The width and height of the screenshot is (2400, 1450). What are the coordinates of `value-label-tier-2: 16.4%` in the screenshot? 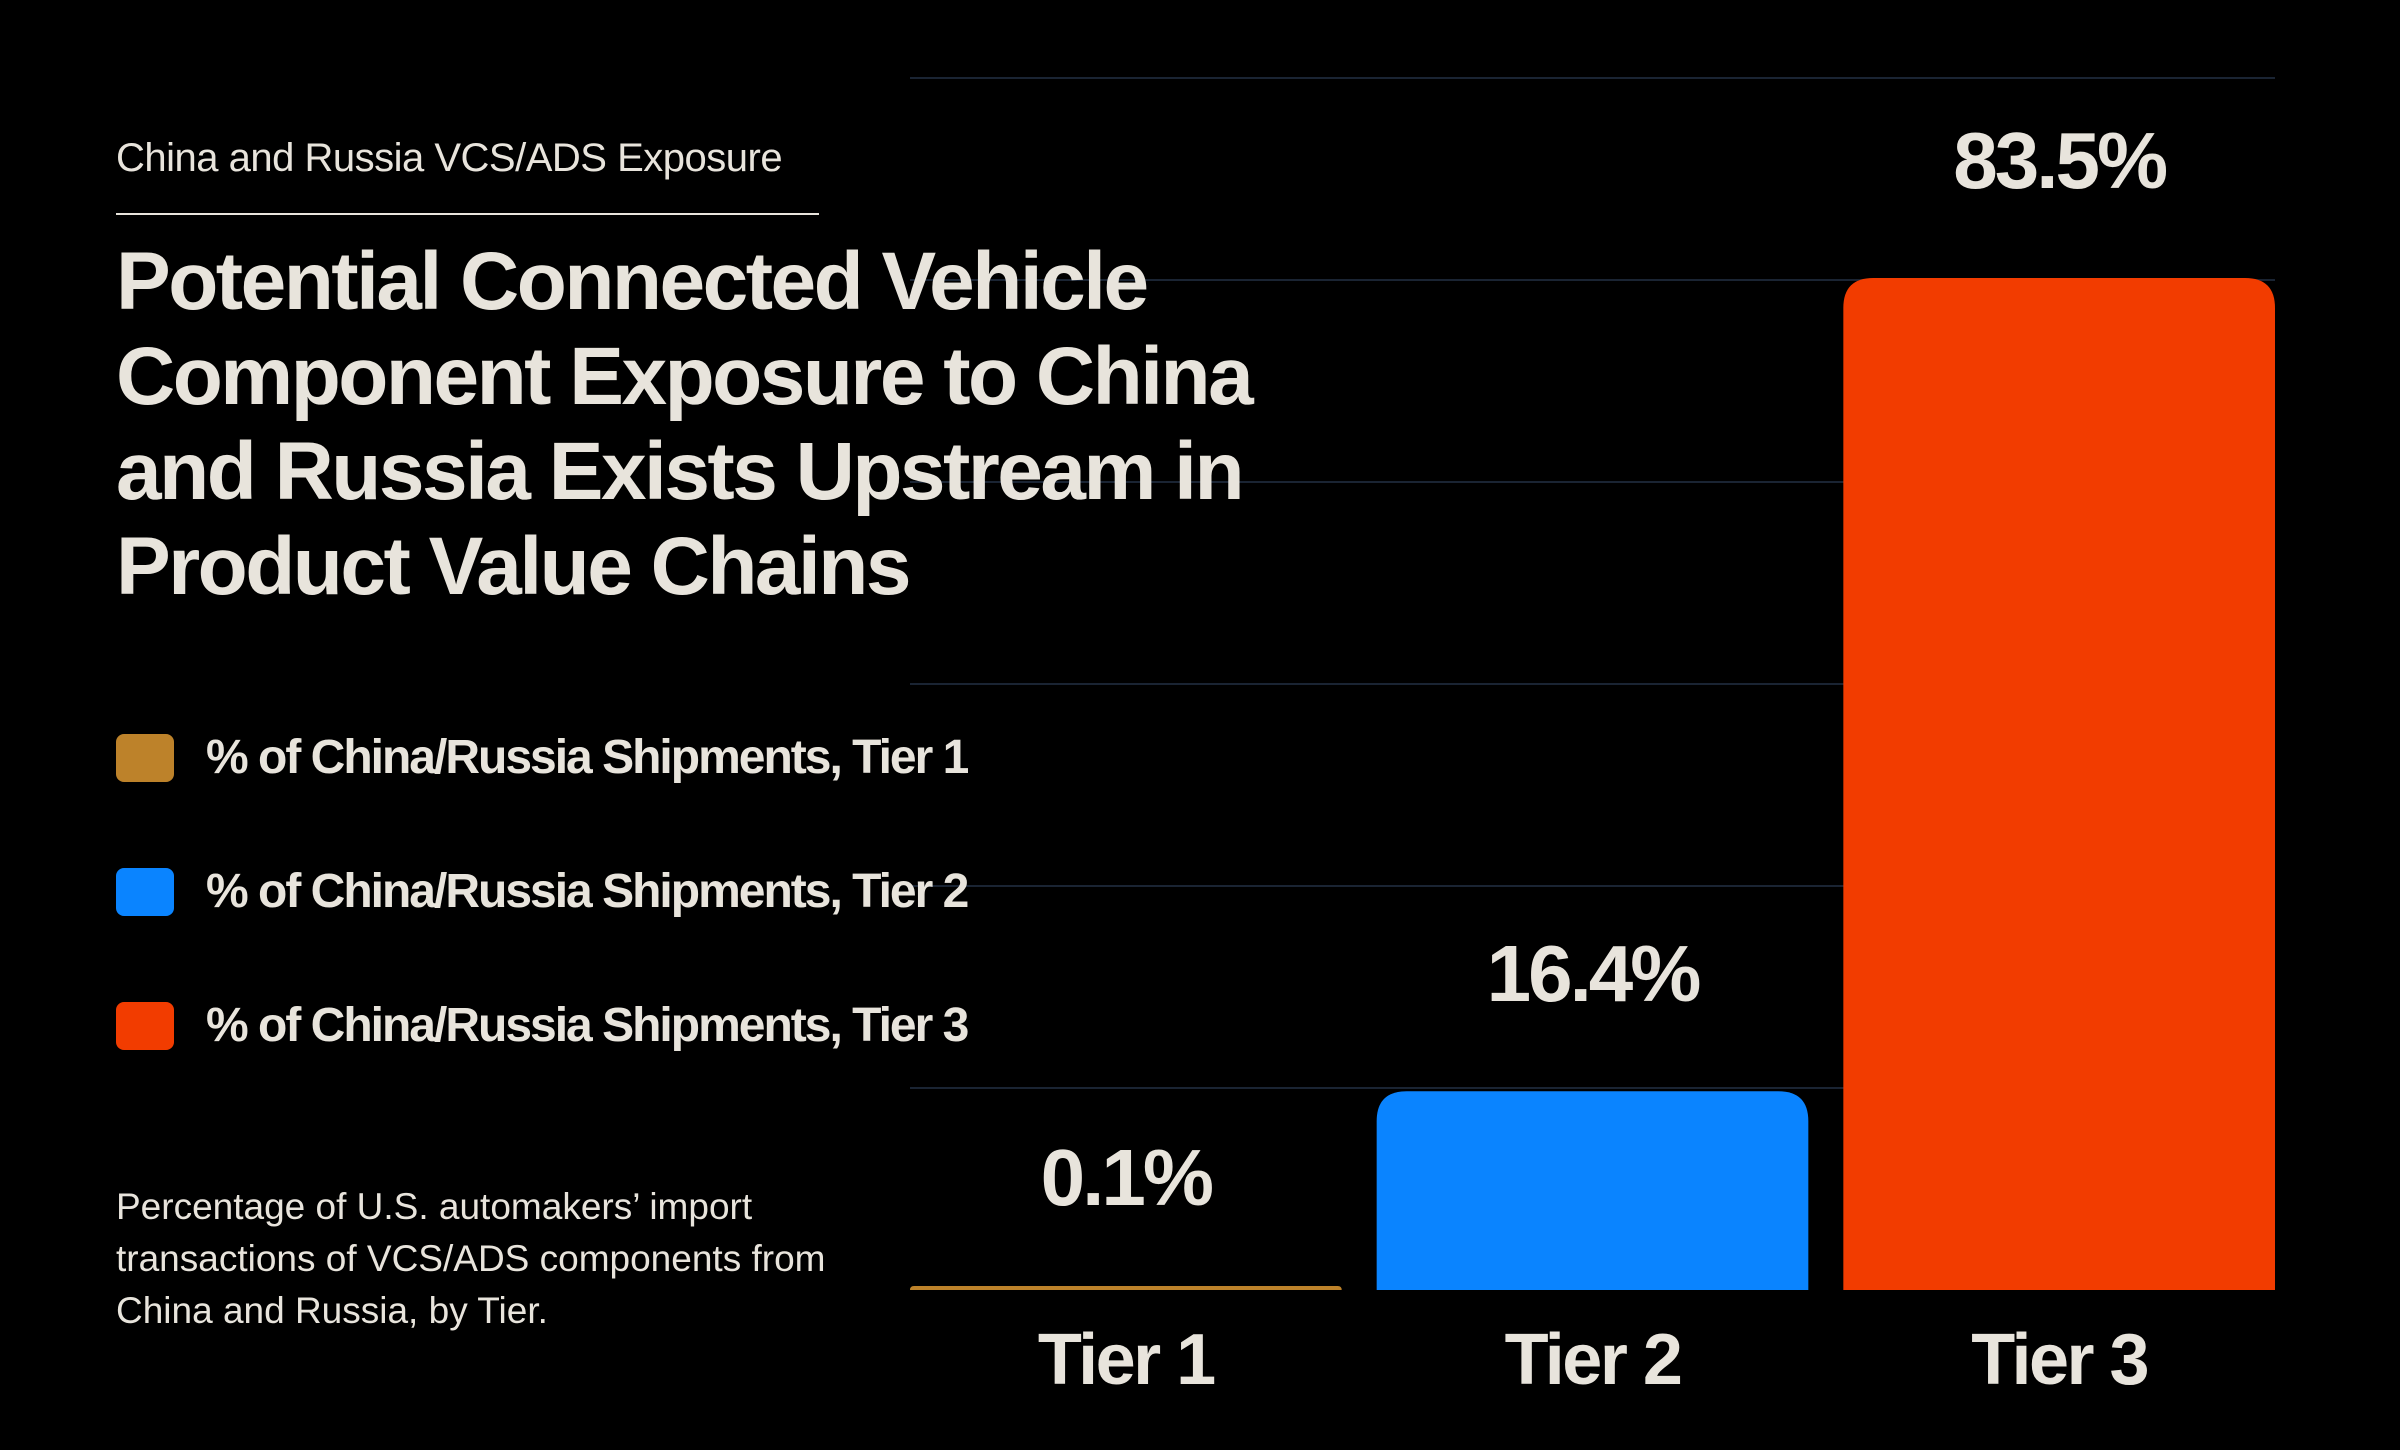 It's located at (1594, 973).